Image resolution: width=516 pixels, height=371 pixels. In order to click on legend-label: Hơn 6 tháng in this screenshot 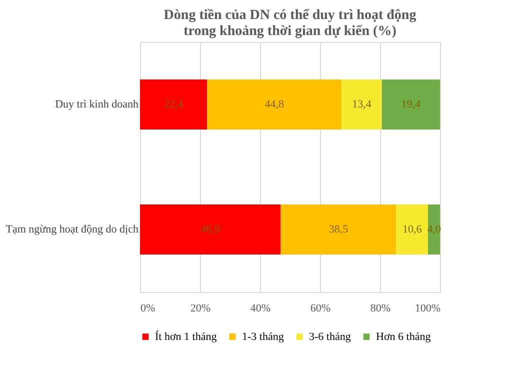, I will do `click(404, 336)`.